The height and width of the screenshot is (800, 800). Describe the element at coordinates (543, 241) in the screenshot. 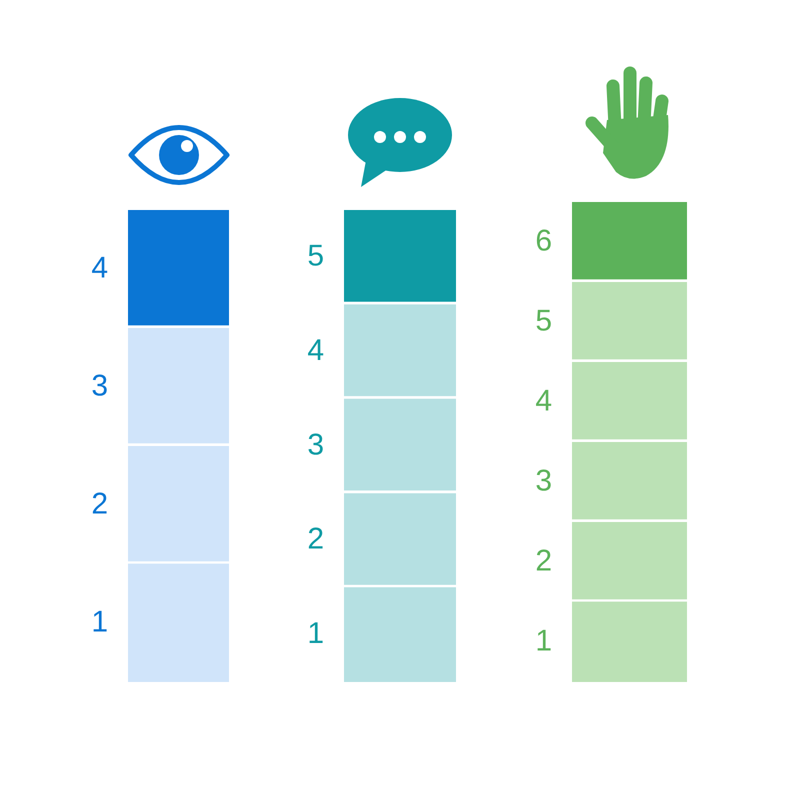

I see `y-tick-label: 6` at that location.